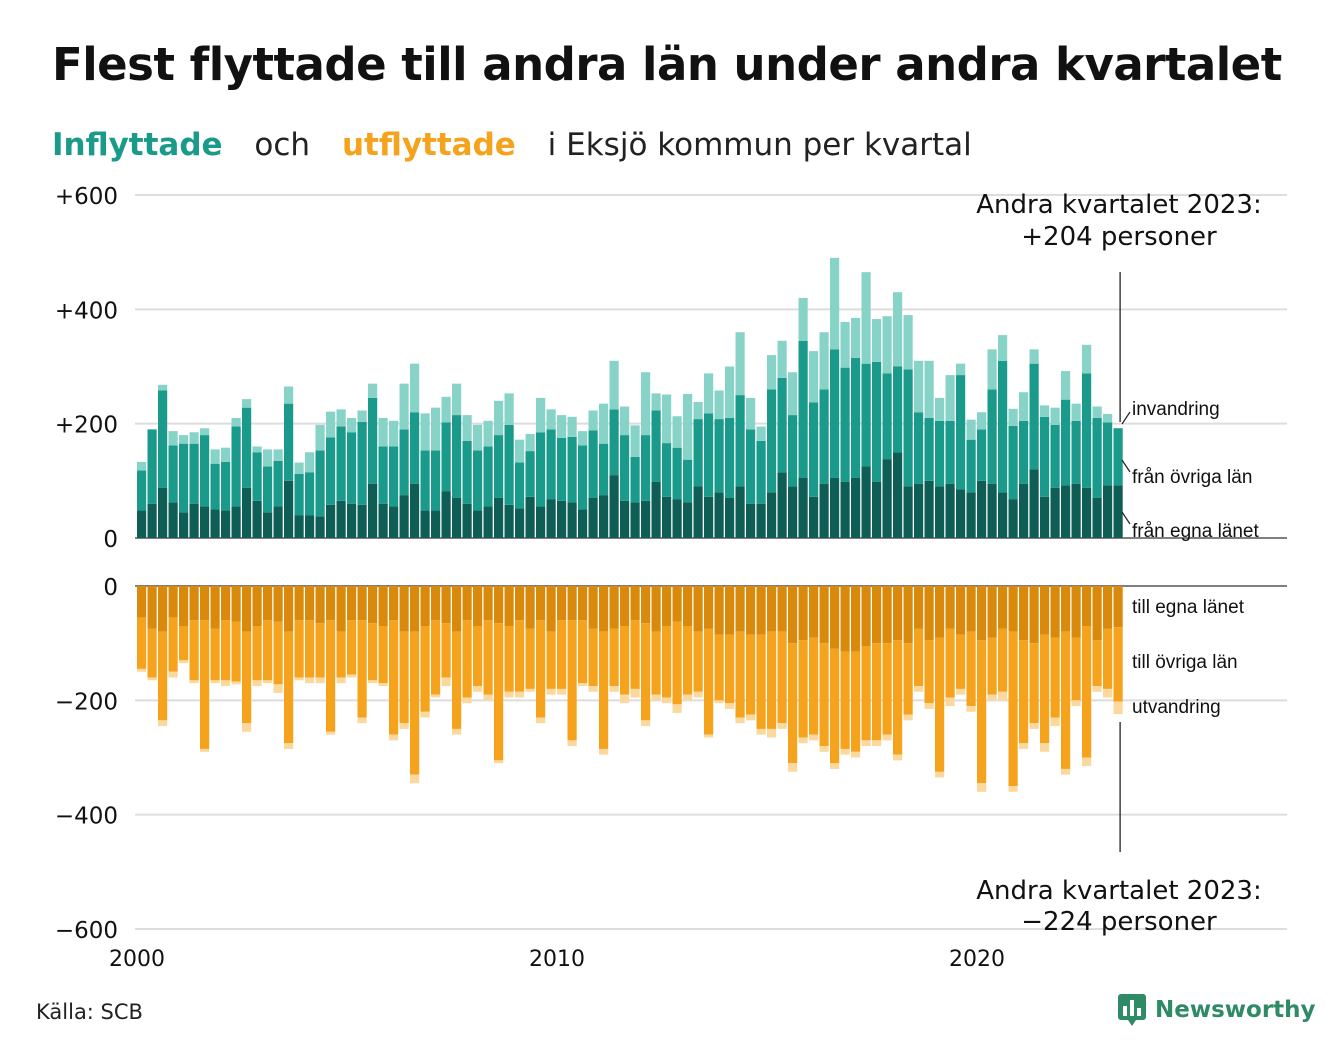  I want to click on leader-in-abroad, so click(1126, 418).